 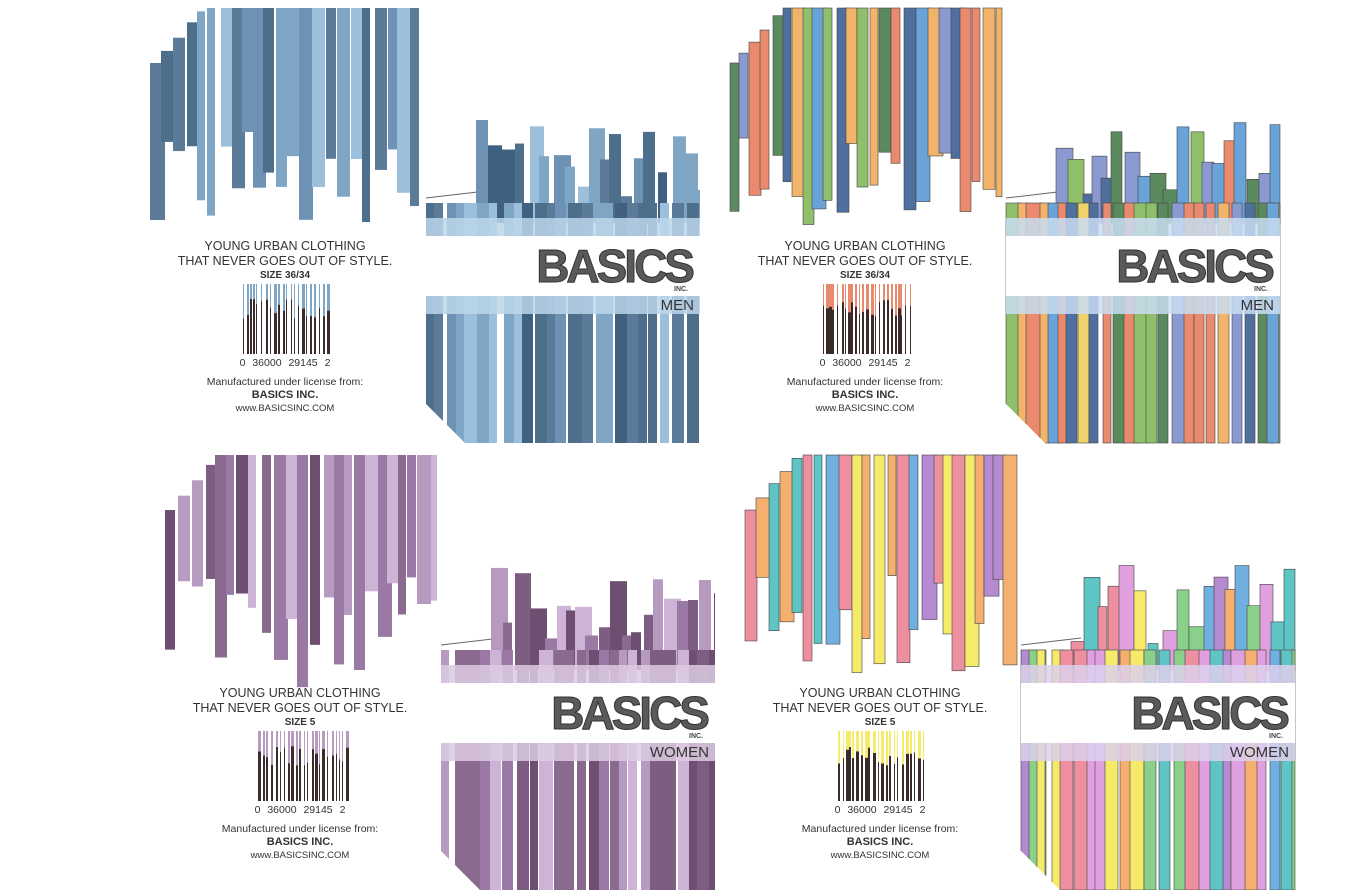 I want to click on barcode-number: 0 36000 29145 2, so click(x=880, y=810).